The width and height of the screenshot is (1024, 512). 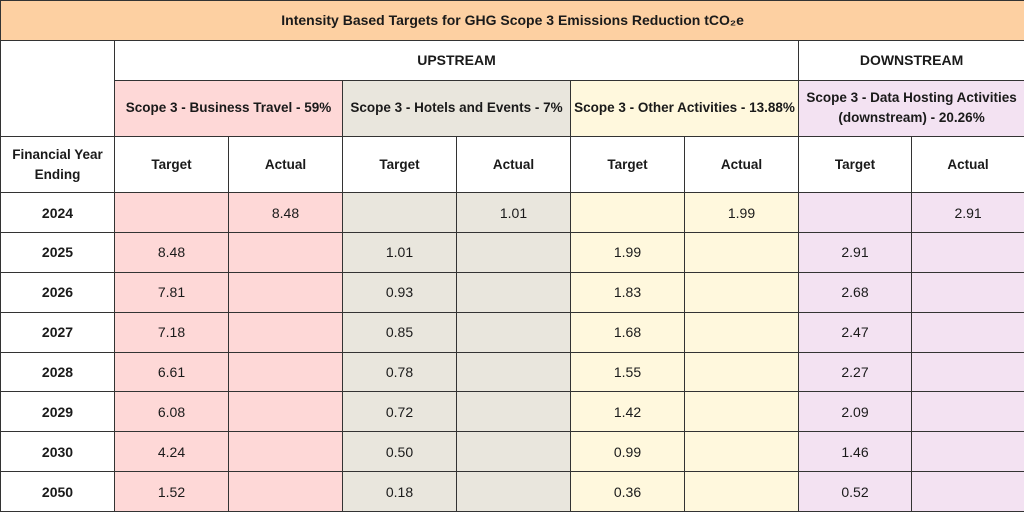 What do you see at coordinates (399, 332) in the screenshot?
I see `hotels-events-target-cell: 0.85` at bounding box center [399, 332].